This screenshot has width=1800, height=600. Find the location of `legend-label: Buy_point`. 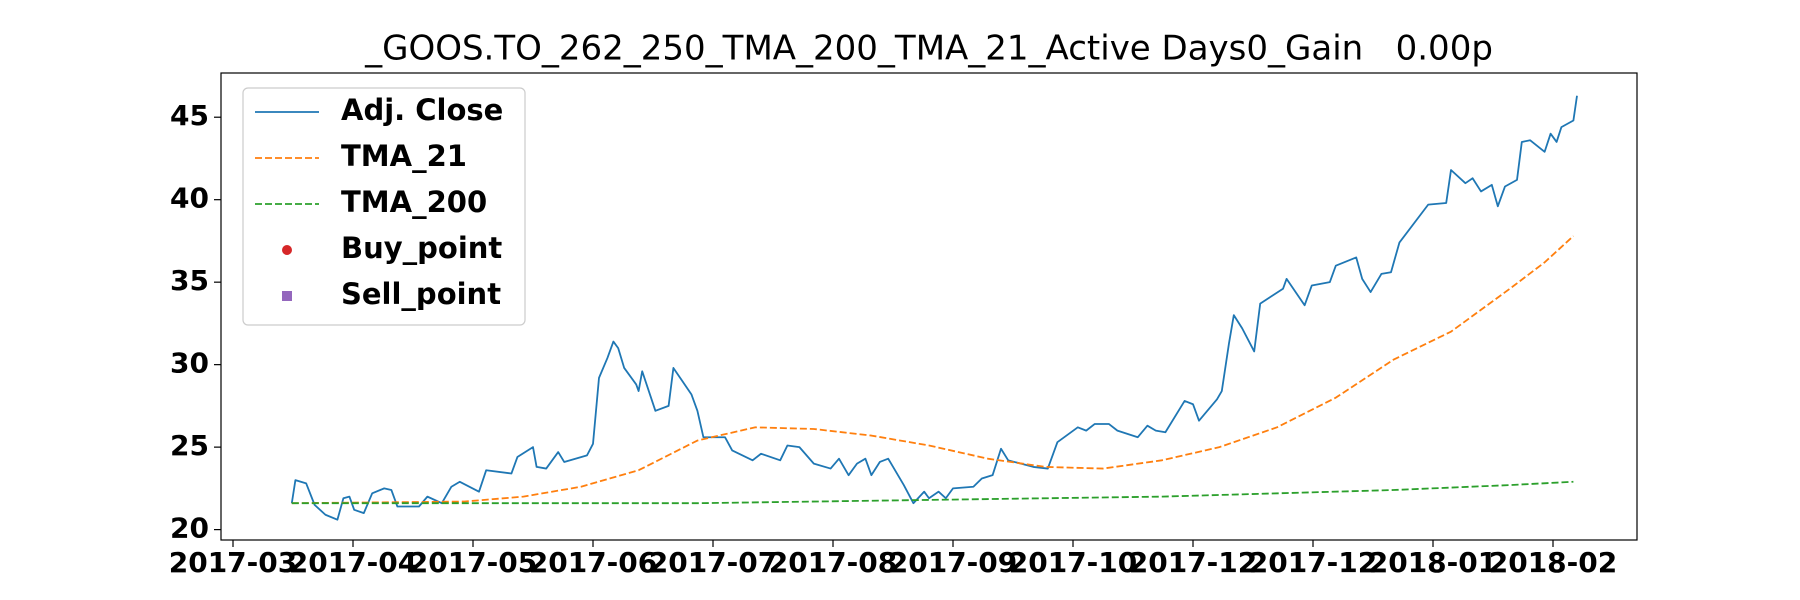

legend-label: Buy_point is located at coordinates (421, 248).